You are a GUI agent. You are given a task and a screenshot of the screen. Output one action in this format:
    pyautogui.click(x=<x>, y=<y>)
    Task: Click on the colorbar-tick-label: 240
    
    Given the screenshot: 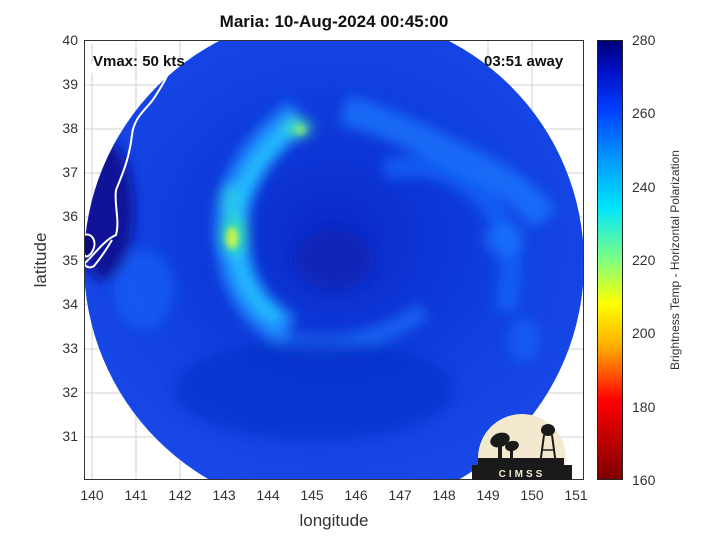 What is the action you would take?
    pyautogui.click(x=644, y=187)
    